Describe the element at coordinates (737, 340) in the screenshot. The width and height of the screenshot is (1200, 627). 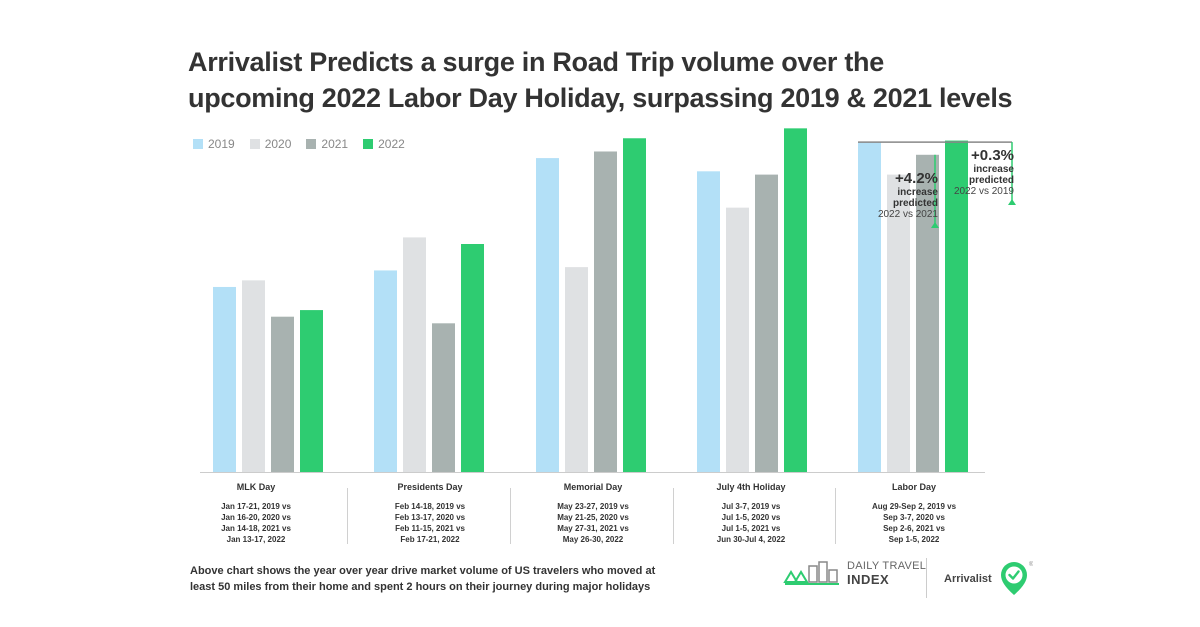
I see `bar-2020-july-4th-holiday` at that location.